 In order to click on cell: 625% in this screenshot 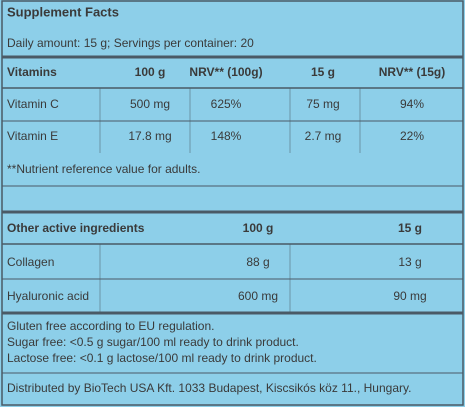, I will do `click(226, 104)`.